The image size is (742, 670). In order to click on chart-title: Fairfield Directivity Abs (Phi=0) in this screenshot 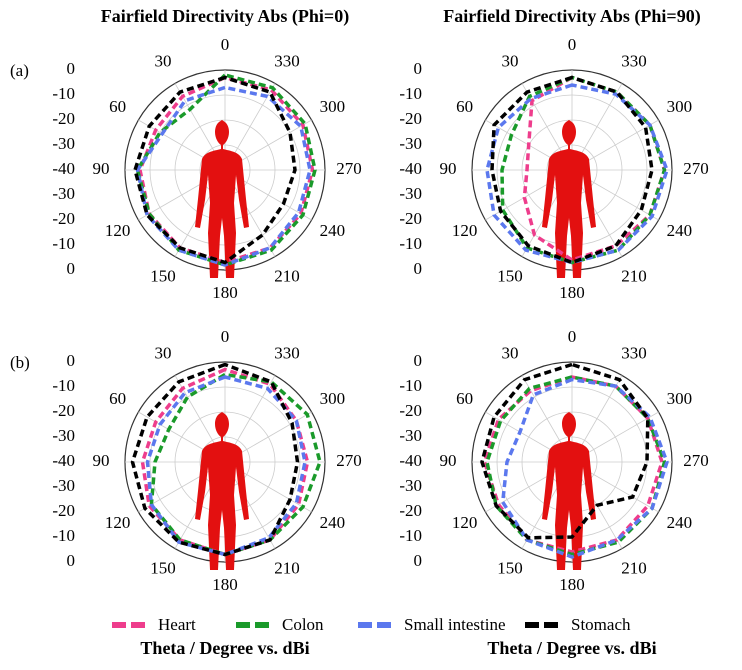, I will do `click(225, 16)`.